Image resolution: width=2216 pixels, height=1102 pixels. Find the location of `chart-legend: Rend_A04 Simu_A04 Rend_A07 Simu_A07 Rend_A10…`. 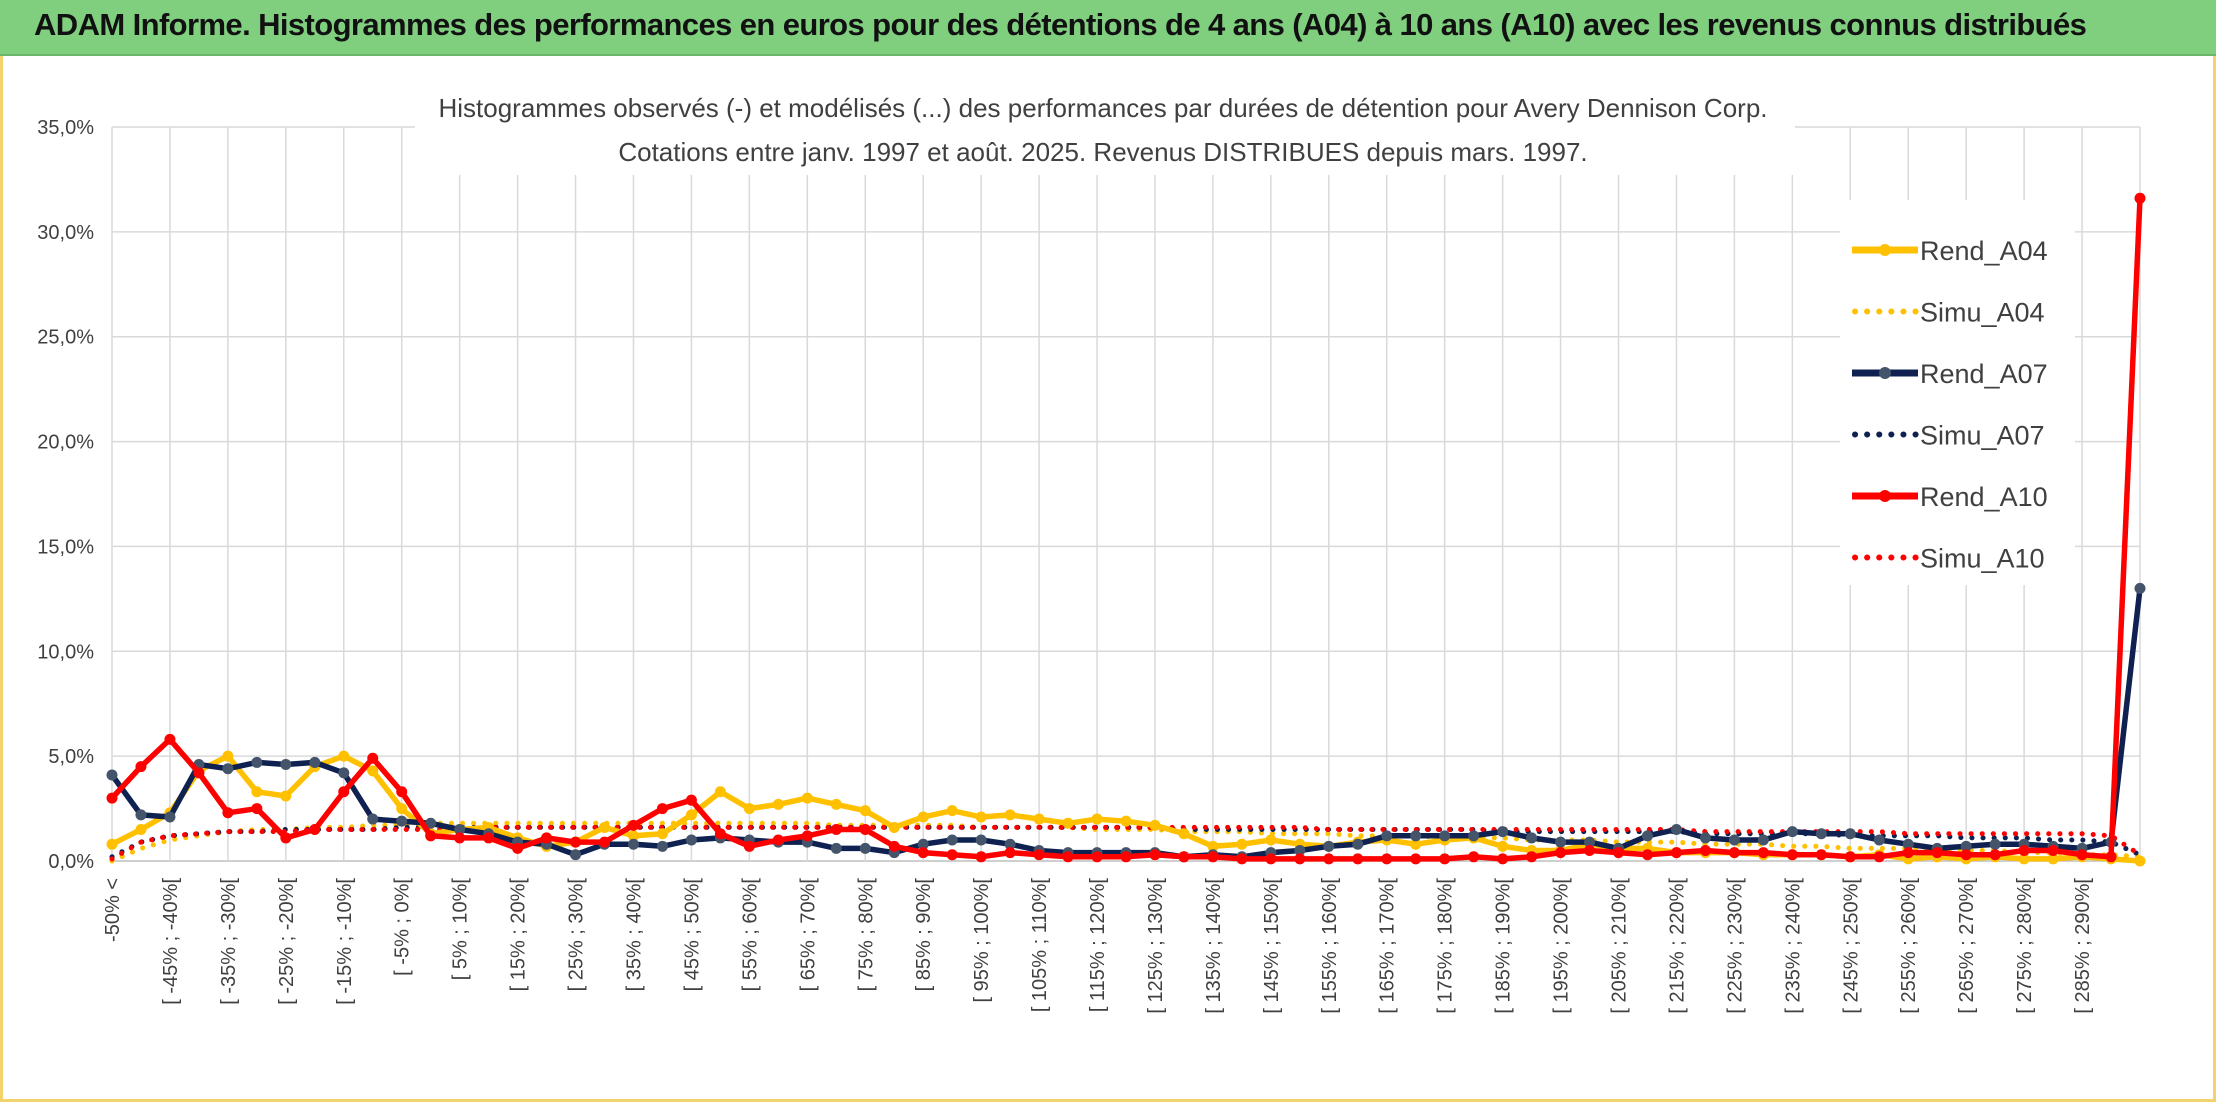

chart-legend: Rend_A04 Simu_A04 Rend_A07 Simu_A07 Rend_A10… is located at coordinates (1957, 392).